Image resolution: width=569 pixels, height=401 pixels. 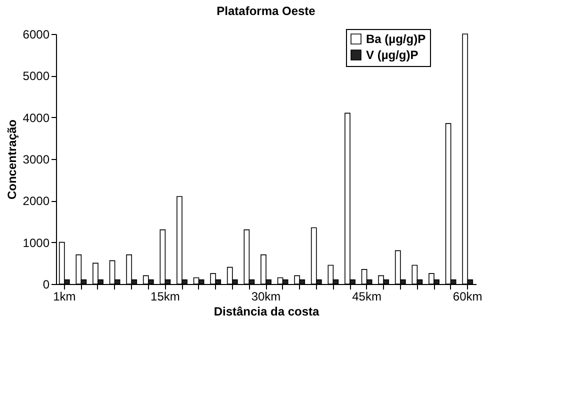 What do you see at coordinates (266, 297) in the screenshot?
I see `x-tick-label: 30km` at bounding box center [266, 297].